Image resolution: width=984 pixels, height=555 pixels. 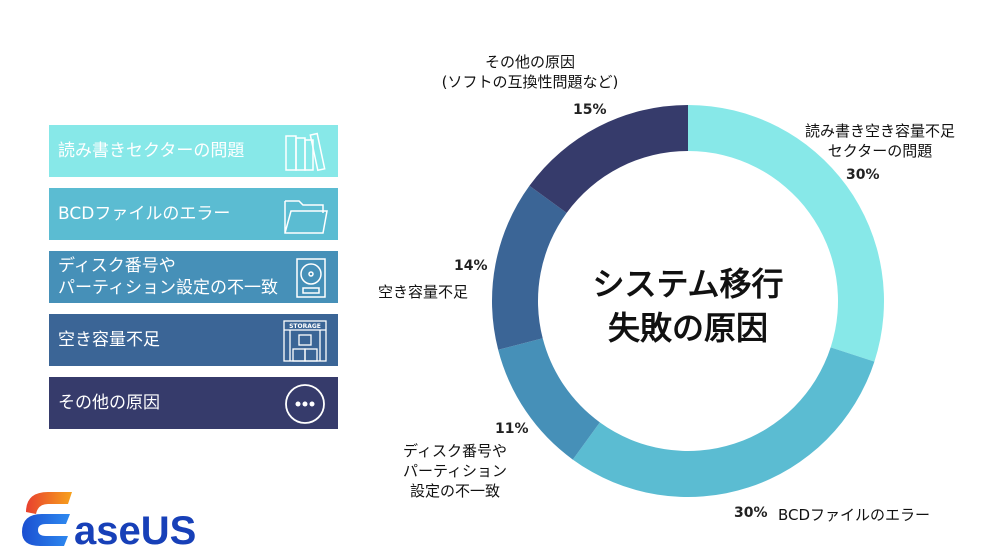 I want to click on slice-pct-other: 15%, so click(x=590, y=110).